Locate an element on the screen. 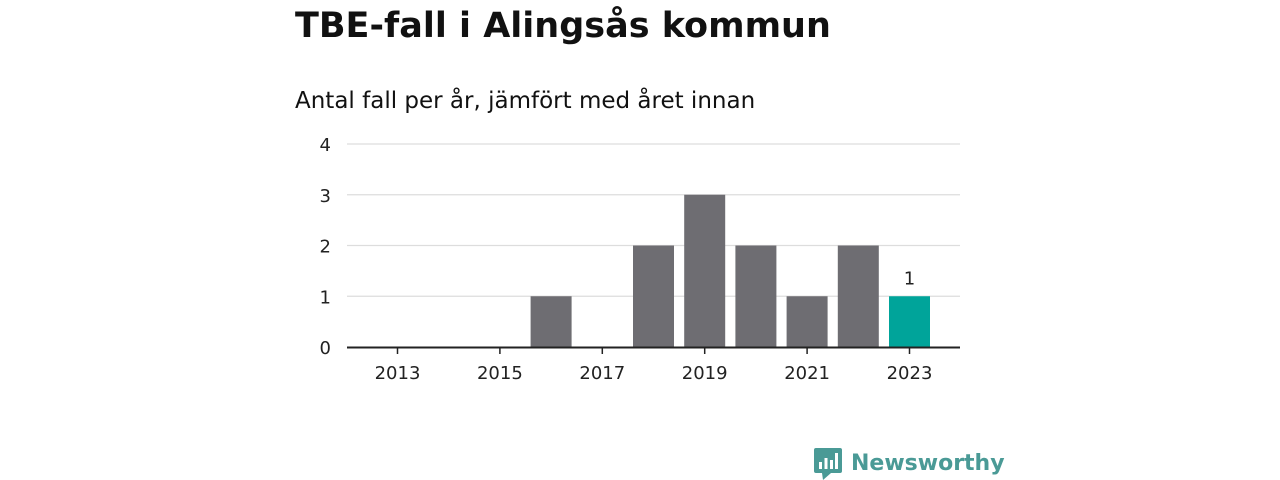  x-tick-label: 2023 is located at coordinates (910, 373).